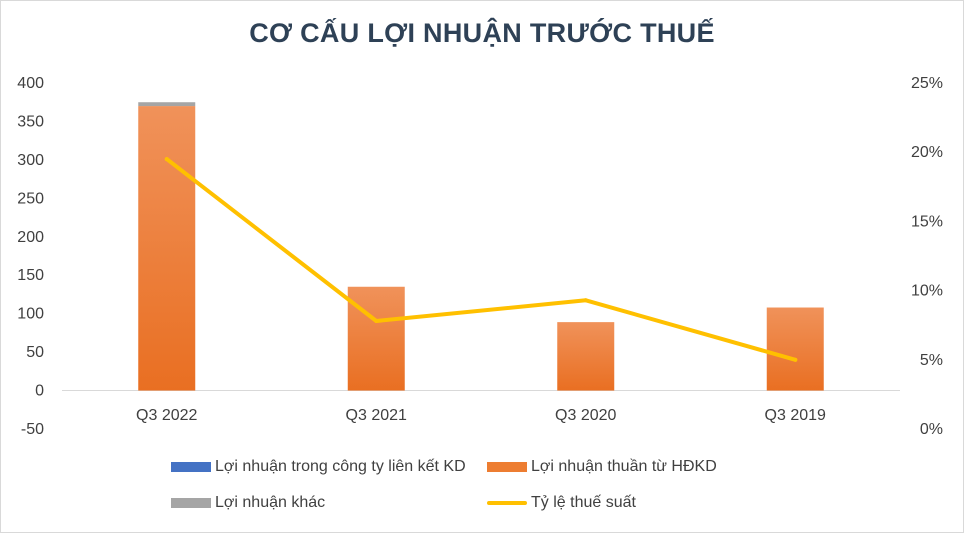  What do you see at coordinates (30, 314) in the screenshot?
I see `y-left-tick-label: 100` at bounding box center [30, 314].